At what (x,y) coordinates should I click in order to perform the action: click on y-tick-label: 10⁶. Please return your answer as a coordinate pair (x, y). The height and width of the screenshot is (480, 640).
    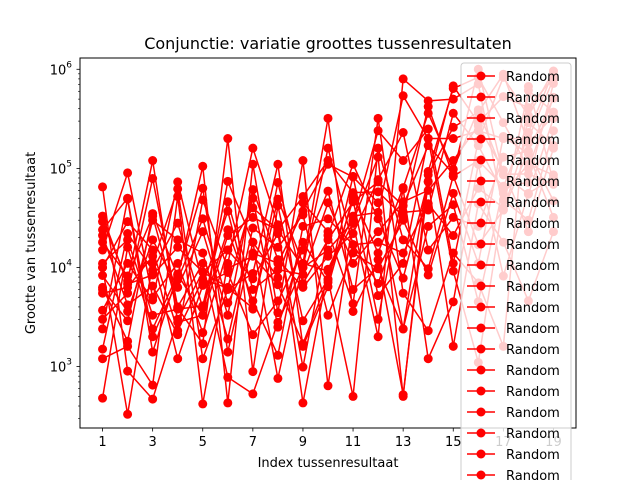
    Looking at the image, I should click on (61, 69).